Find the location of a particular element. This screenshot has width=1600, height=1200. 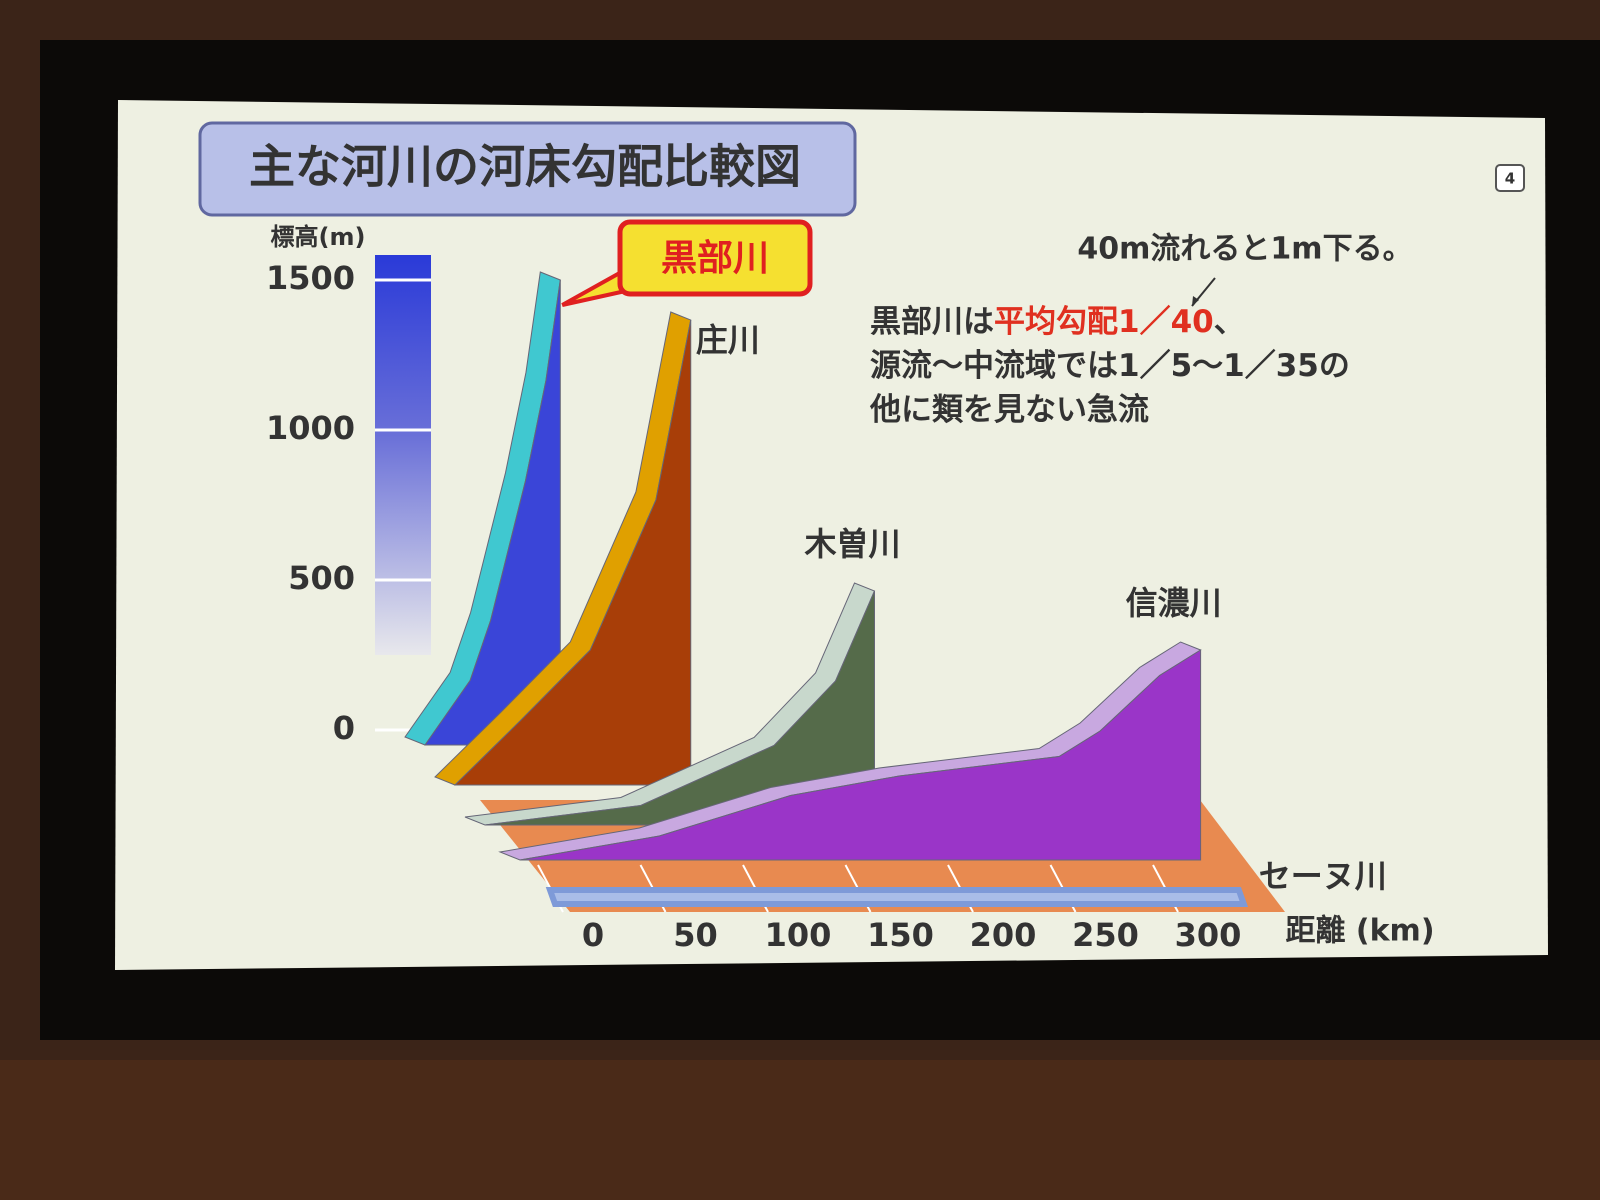

x-axis-label: 距離 (km) is located at coordinates (1359, 931).